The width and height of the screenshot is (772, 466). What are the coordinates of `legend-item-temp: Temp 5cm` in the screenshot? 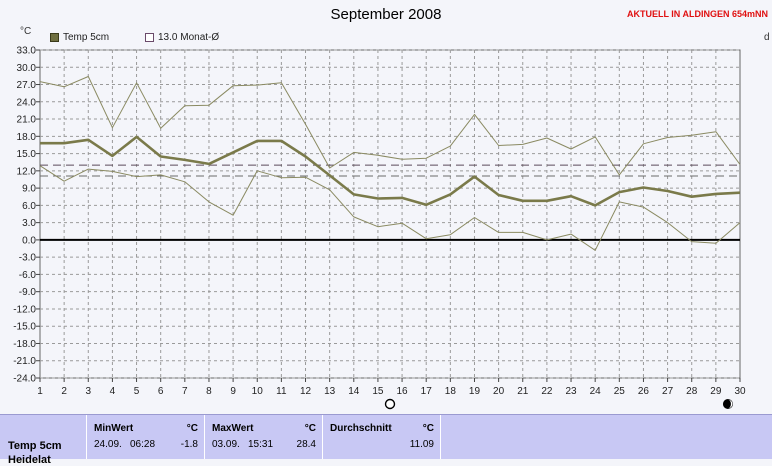 It's located at (79, 37).